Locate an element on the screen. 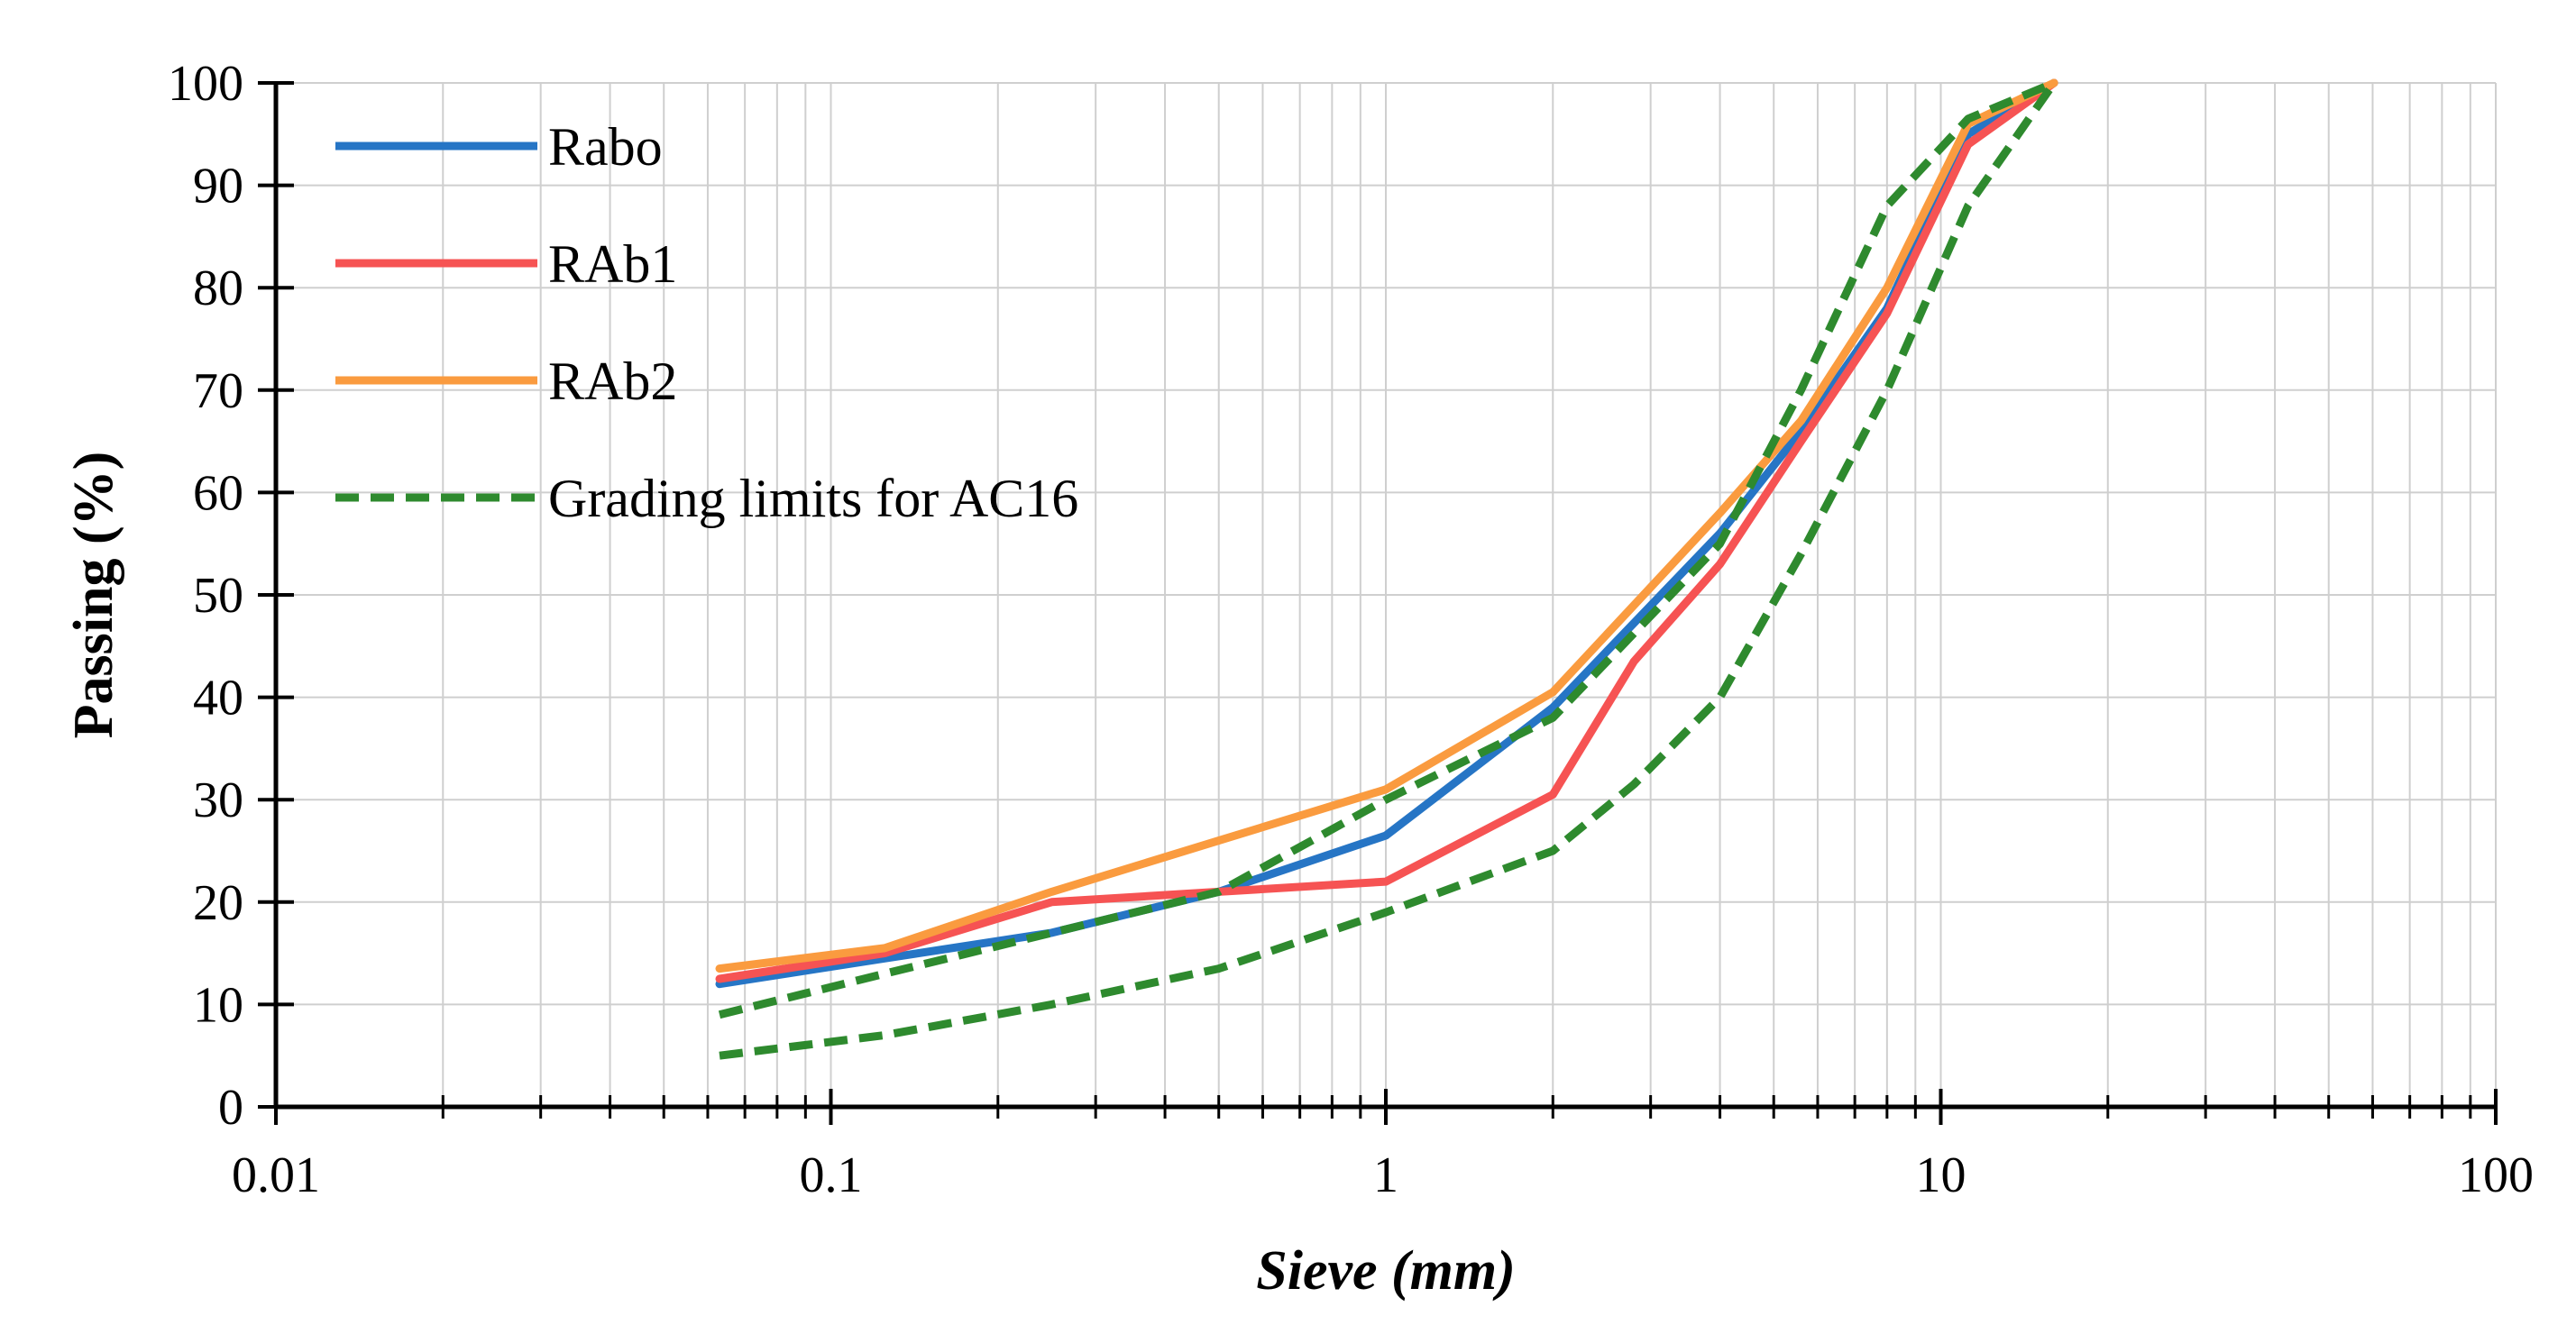  y-tick-labels: 0 10 20 30 40 50 60 70 80 90 100 is located at coordinates (205, 596).